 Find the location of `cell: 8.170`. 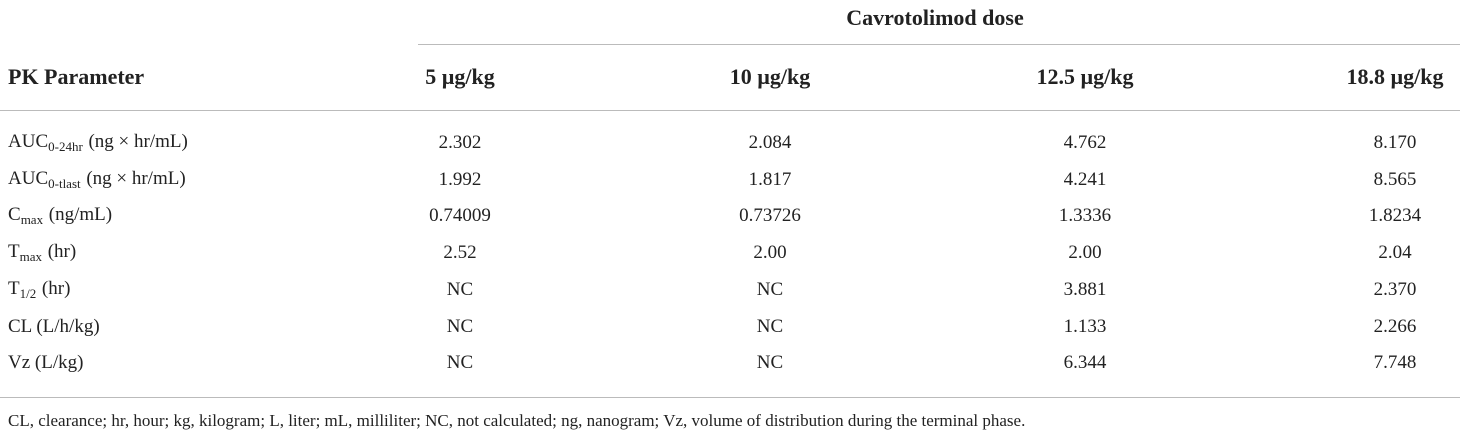

cell: 8.170 is located at coordinates (1395, 142).